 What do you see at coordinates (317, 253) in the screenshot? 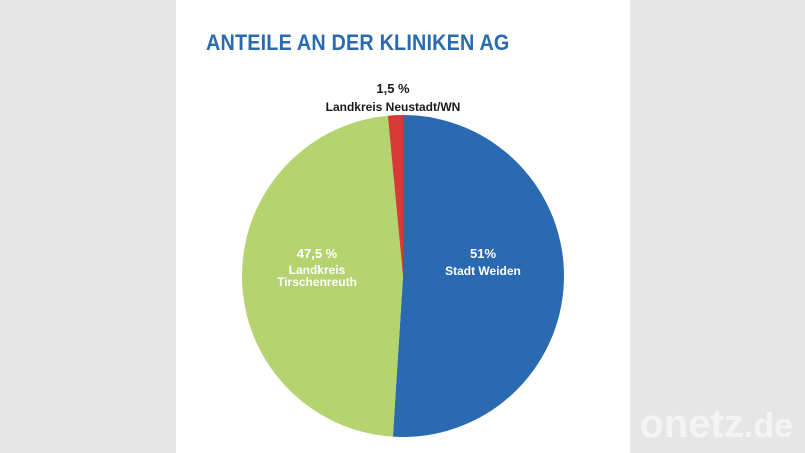
I see `slice-value-label-1: 47,5 %` at bounding box center [317, 253].